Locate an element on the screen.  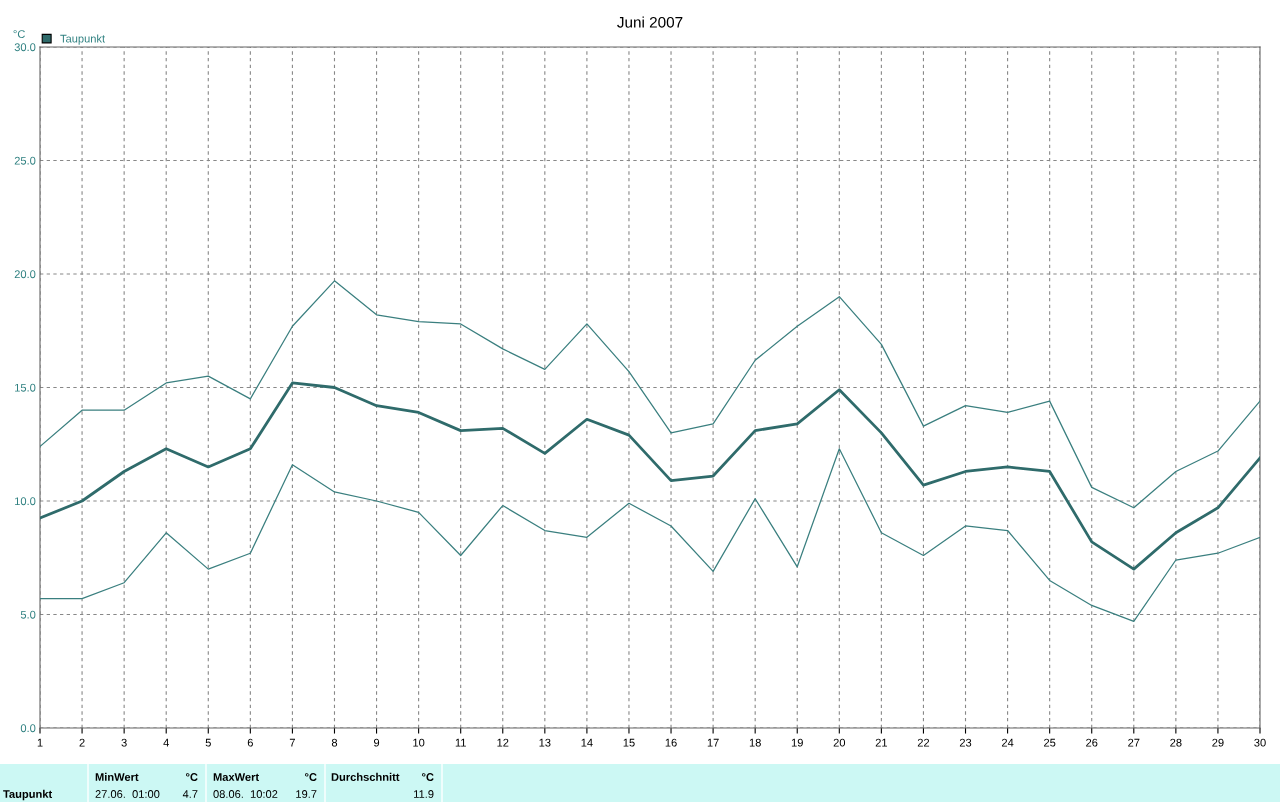
y-axis-title: °C is located at coordinates (19, 34).